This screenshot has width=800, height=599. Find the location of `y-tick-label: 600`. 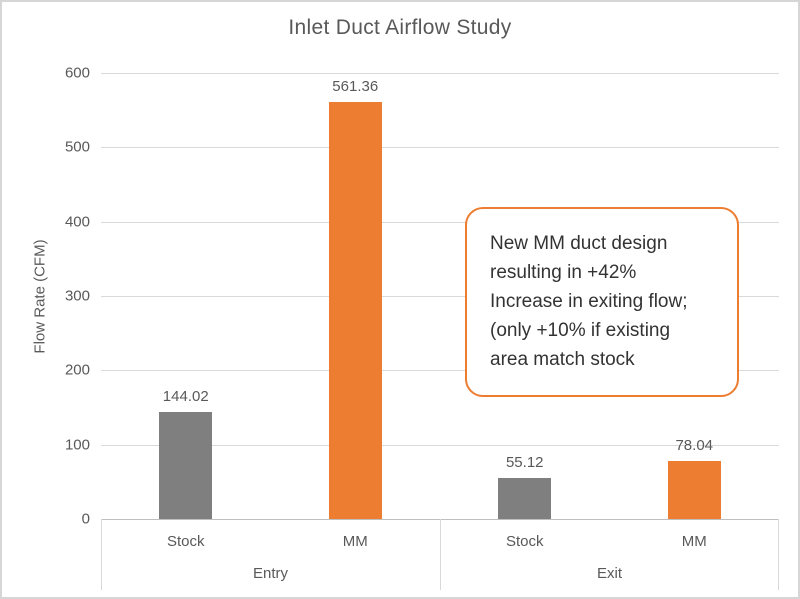

y-tick-label: 600 is located at coordinates (77, 73).